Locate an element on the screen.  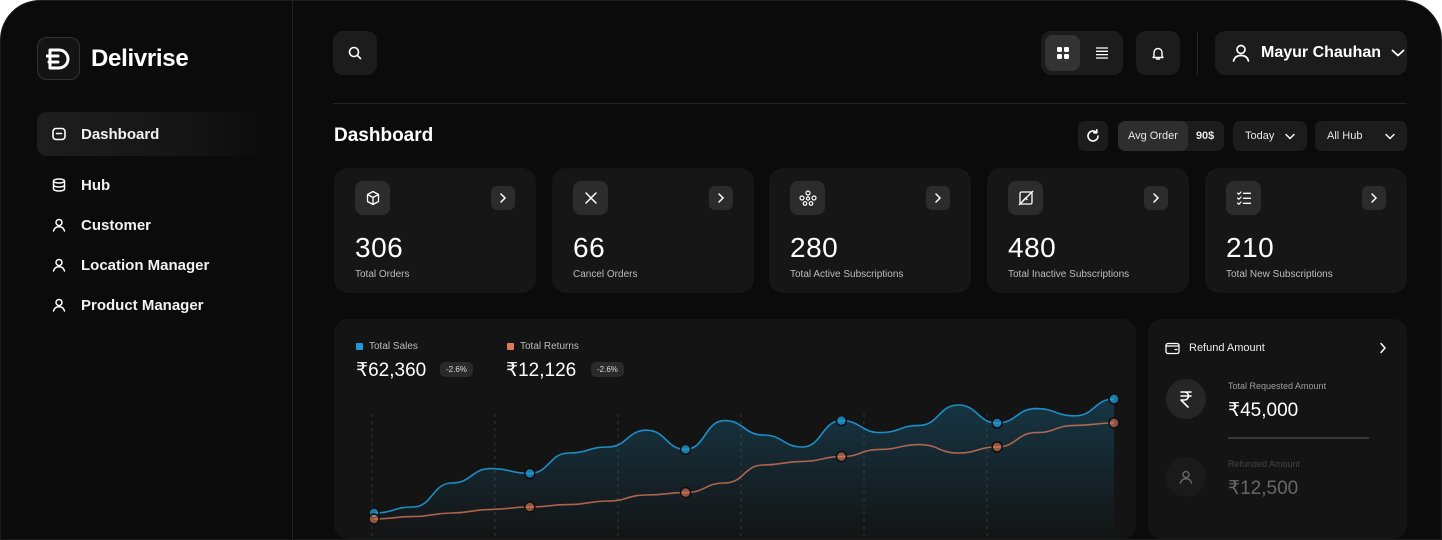
search-button is located at coordinates (355, 53).